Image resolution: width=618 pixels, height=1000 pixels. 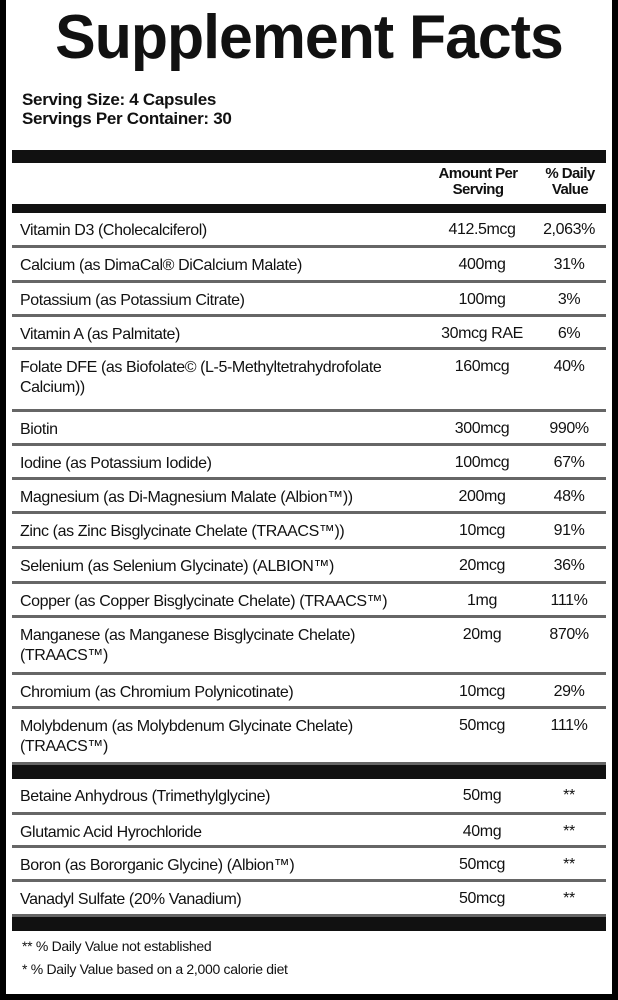 I want to click on nutrient-amount: 1mg, so click(x=482, y=600).